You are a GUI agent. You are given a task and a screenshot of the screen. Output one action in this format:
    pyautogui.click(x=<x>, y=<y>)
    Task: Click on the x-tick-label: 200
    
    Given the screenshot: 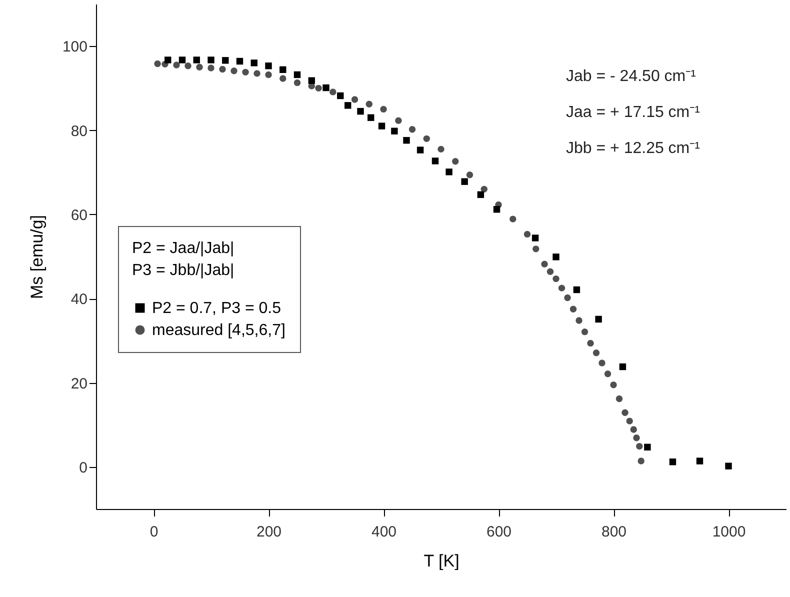 What is the action you would take?
    pyautogui.click(x=269, y=532)
    